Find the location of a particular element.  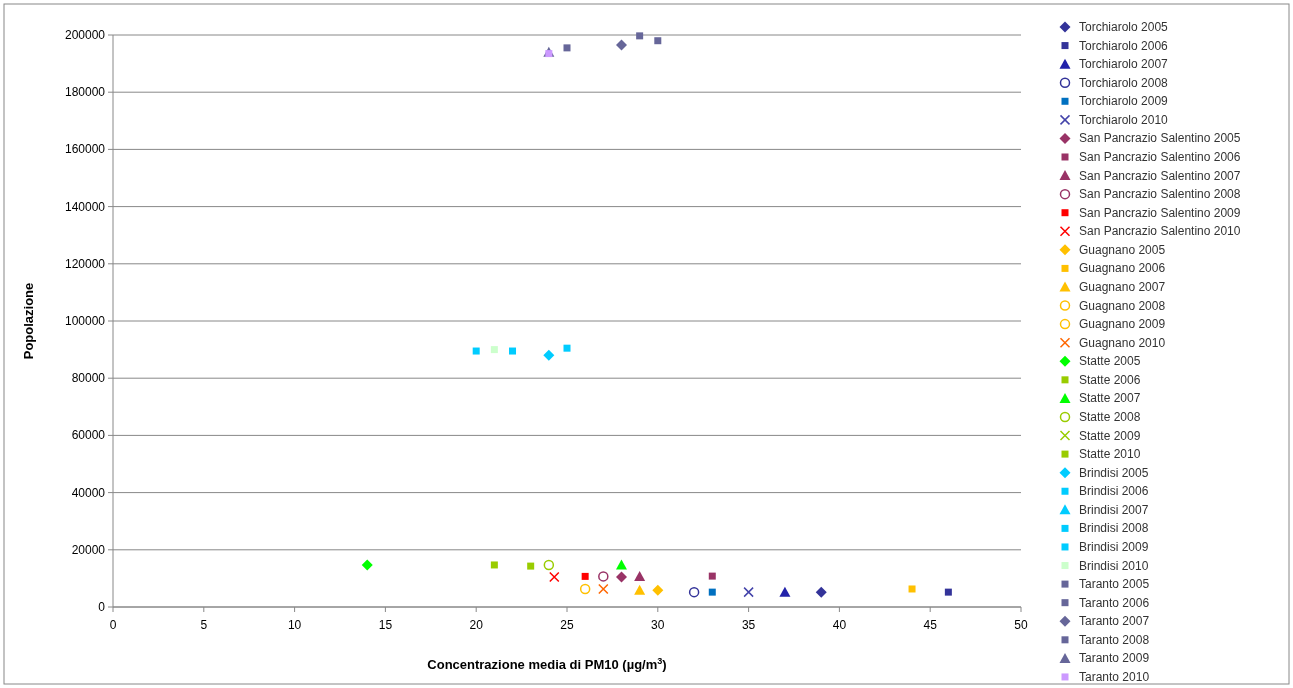

x-tick-label: 10 is located at coordinates (294, 625).